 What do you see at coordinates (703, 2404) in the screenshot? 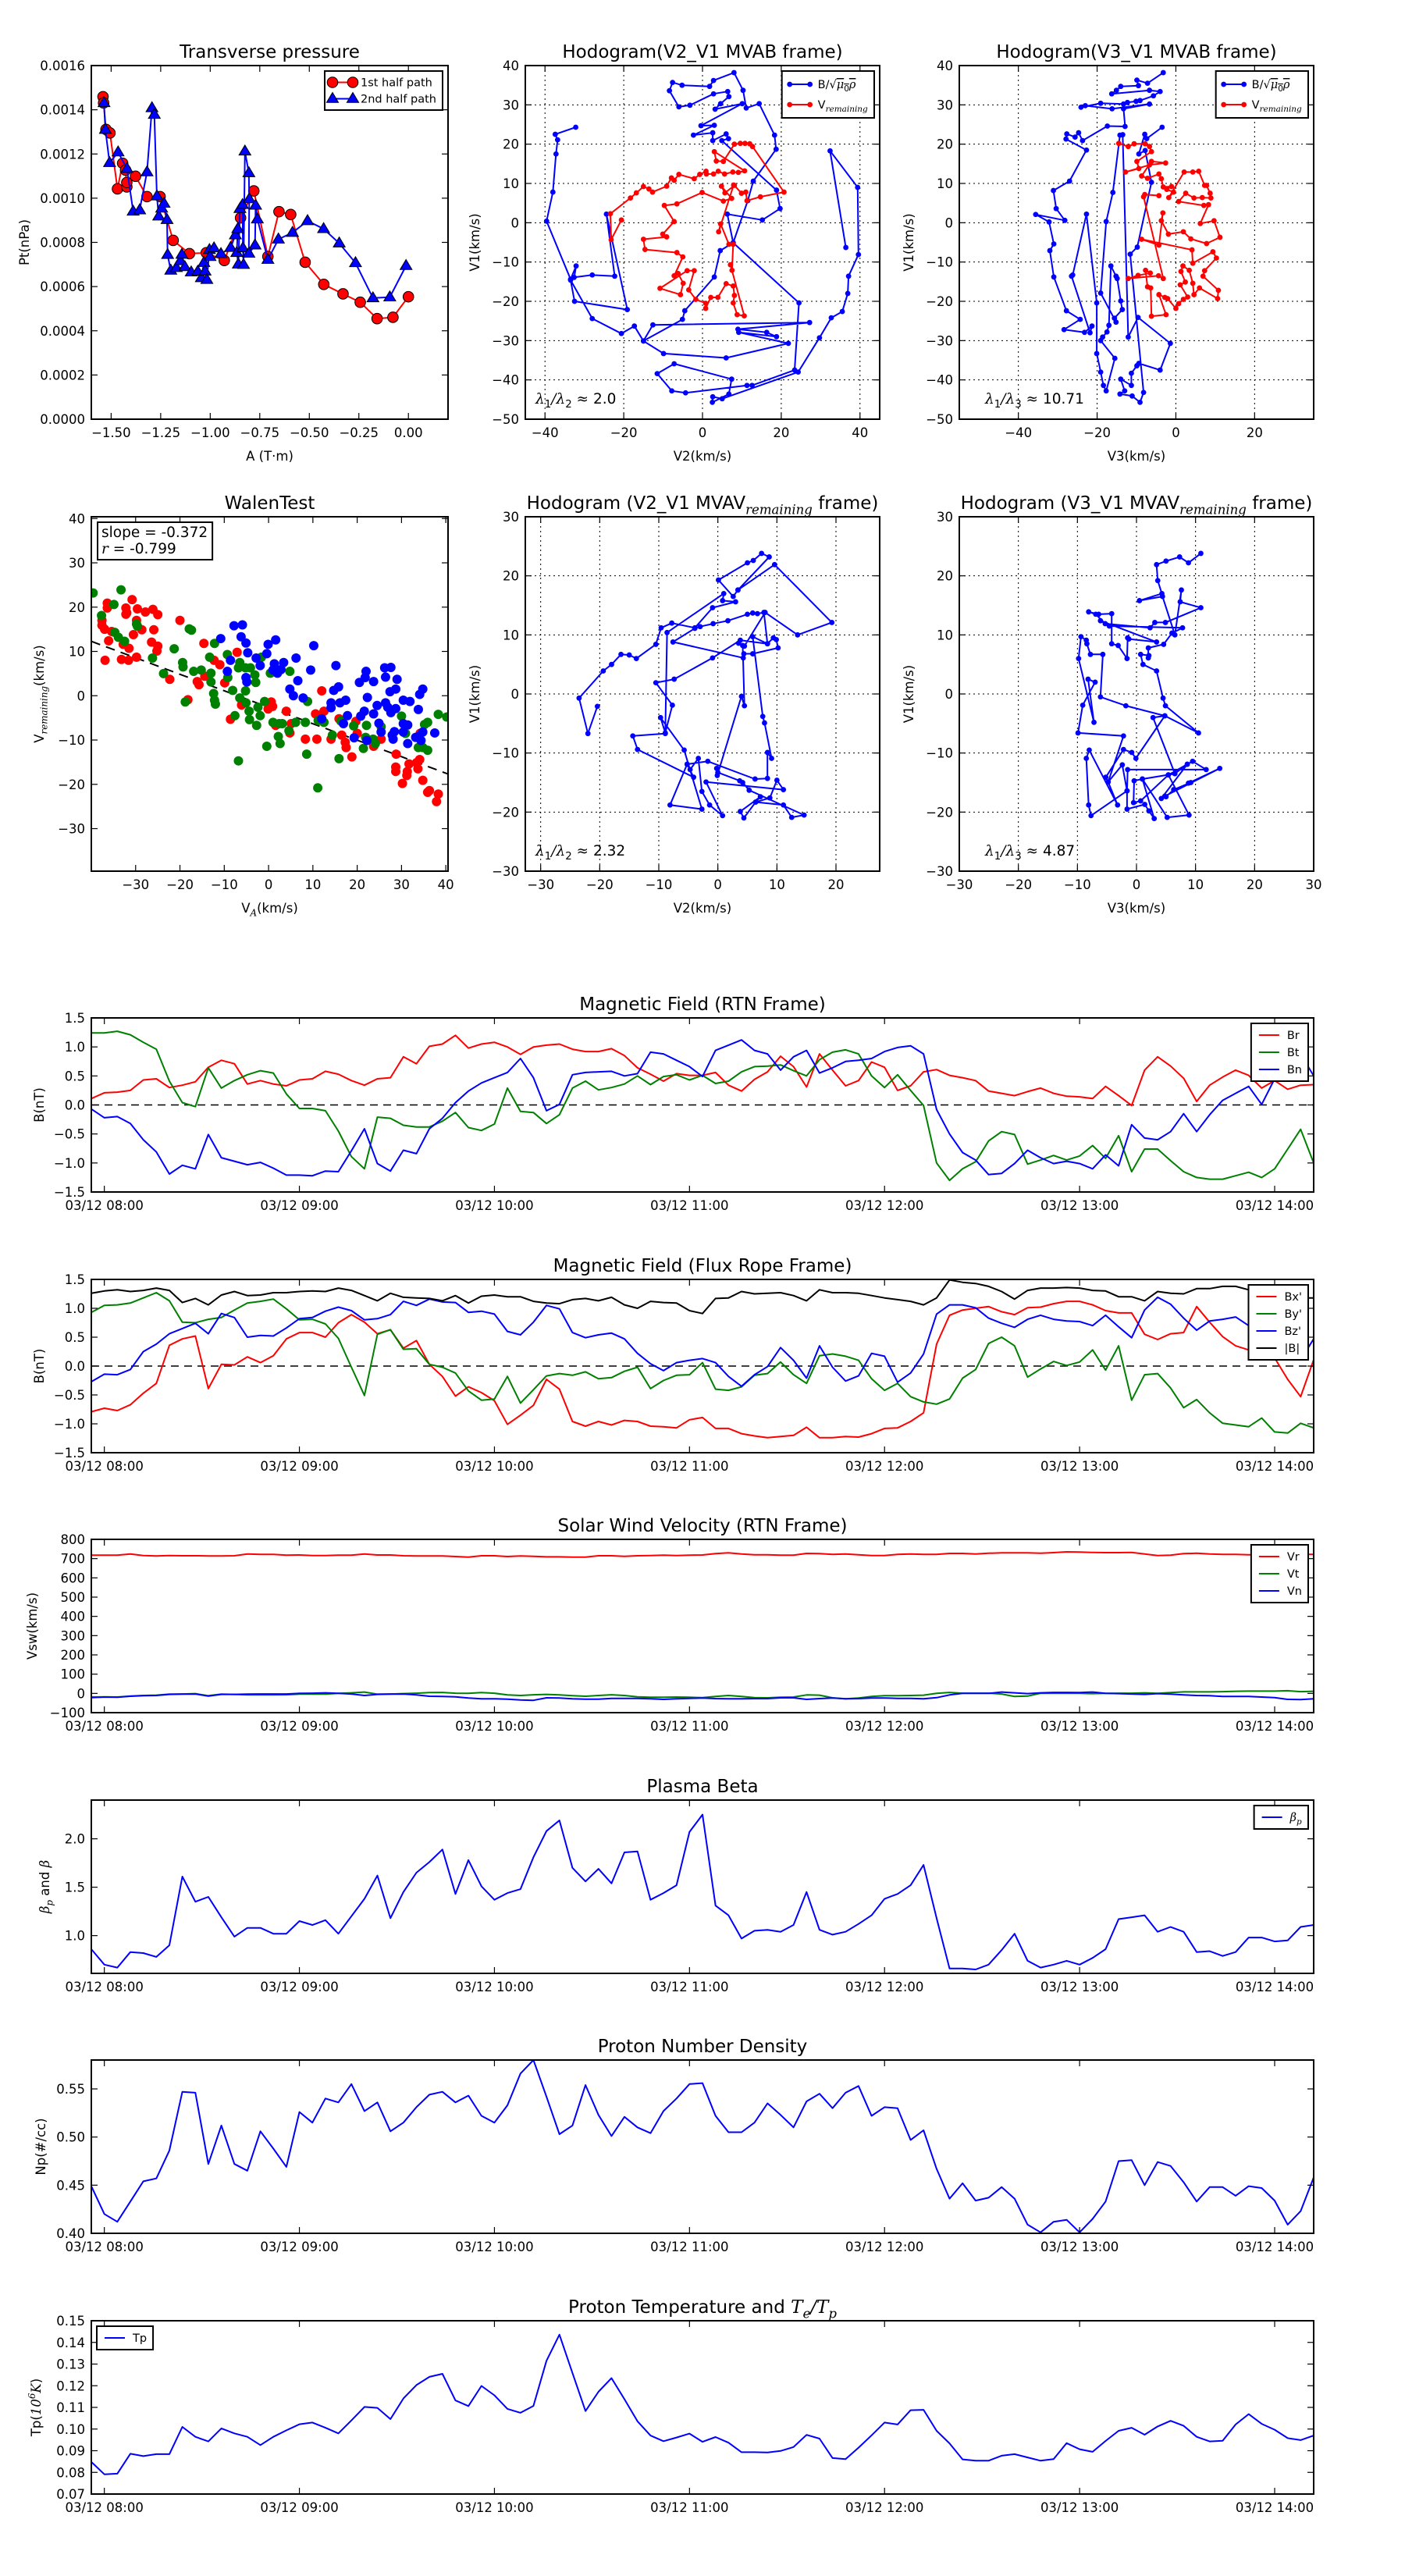
I see `series-tp` at bounding box center [703, 2404].